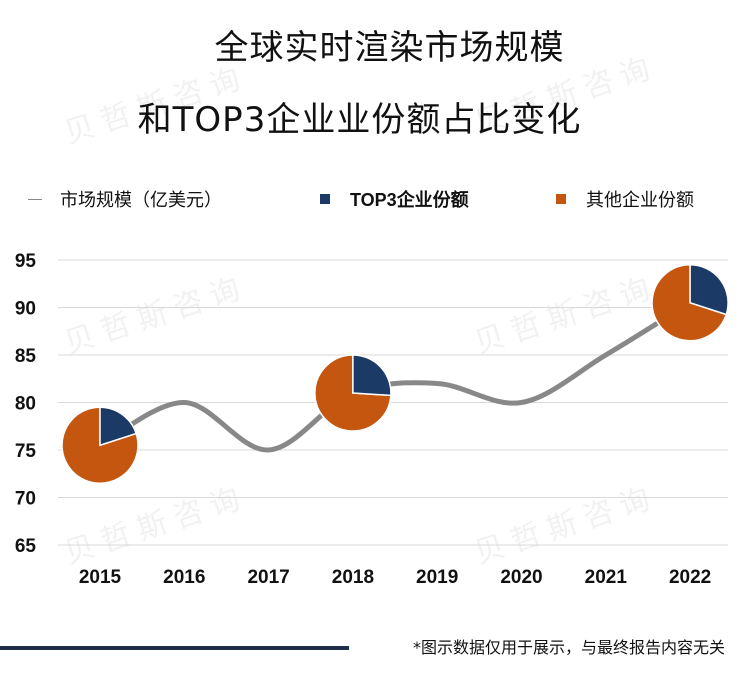 The image size is (739, 677). What do you see at coordinates (437, 577) in the screenshot?
I see `x-tick-label: 2019` at bounding box center [437, 577].